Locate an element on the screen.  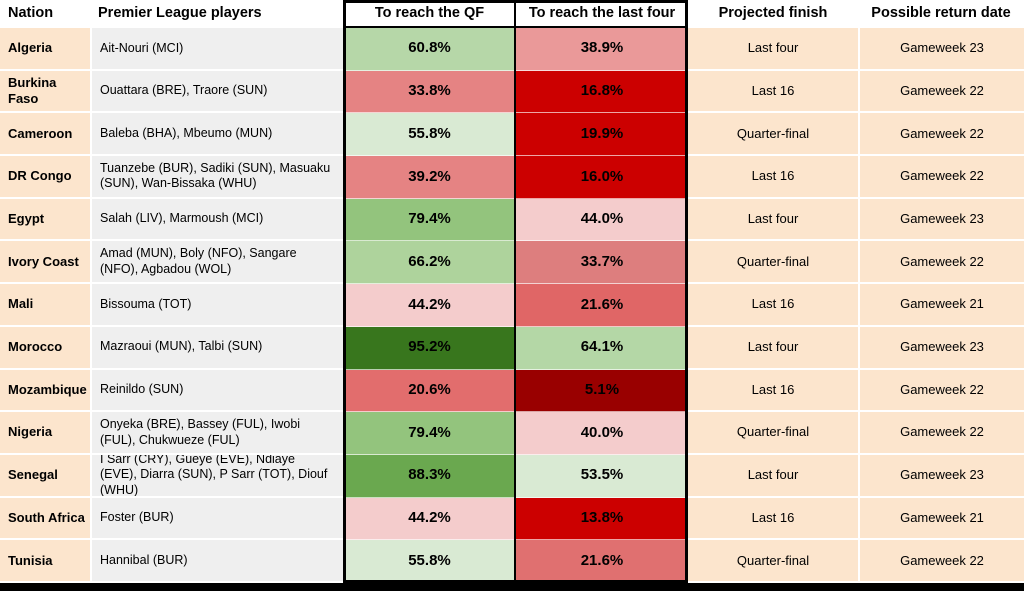
last-four-probability-cell: 38.9% is located at coordinates (602, 49).